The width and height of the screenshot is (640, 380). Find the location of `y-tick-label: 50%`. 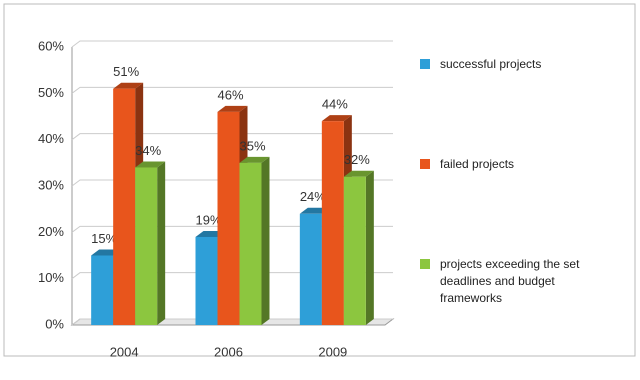

y-tick-label: 50% is located at coordinates (51, 92).